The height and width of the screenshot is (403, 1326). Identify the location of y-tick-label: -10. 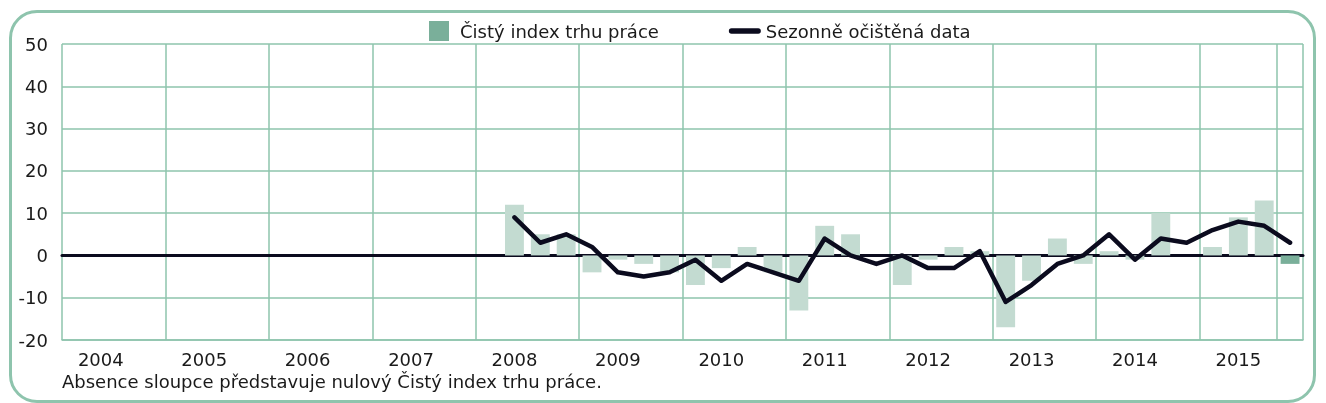
(33, 298).